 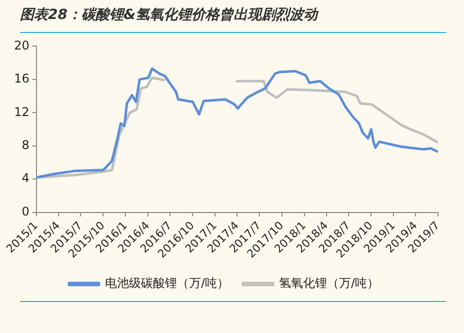 What do you see at coordinates (22, 111) in the screenshot?
I see `y-tick-label: 12` at bounding box center [22, 111].